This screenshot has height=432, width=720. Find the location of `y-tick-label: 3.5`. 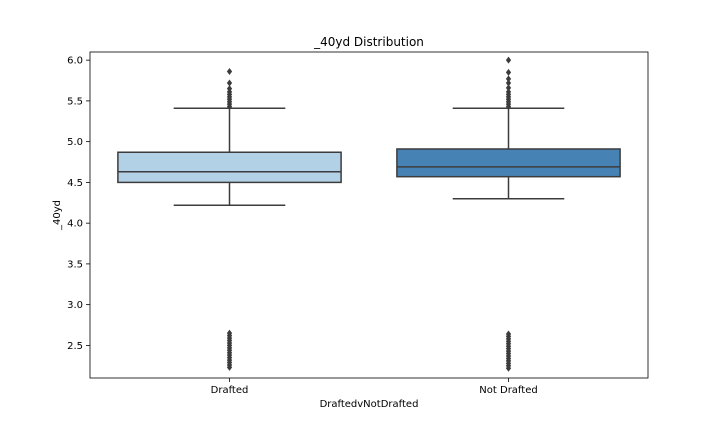

y-tick-label: 3.5 is located at coordinates (75, 264).